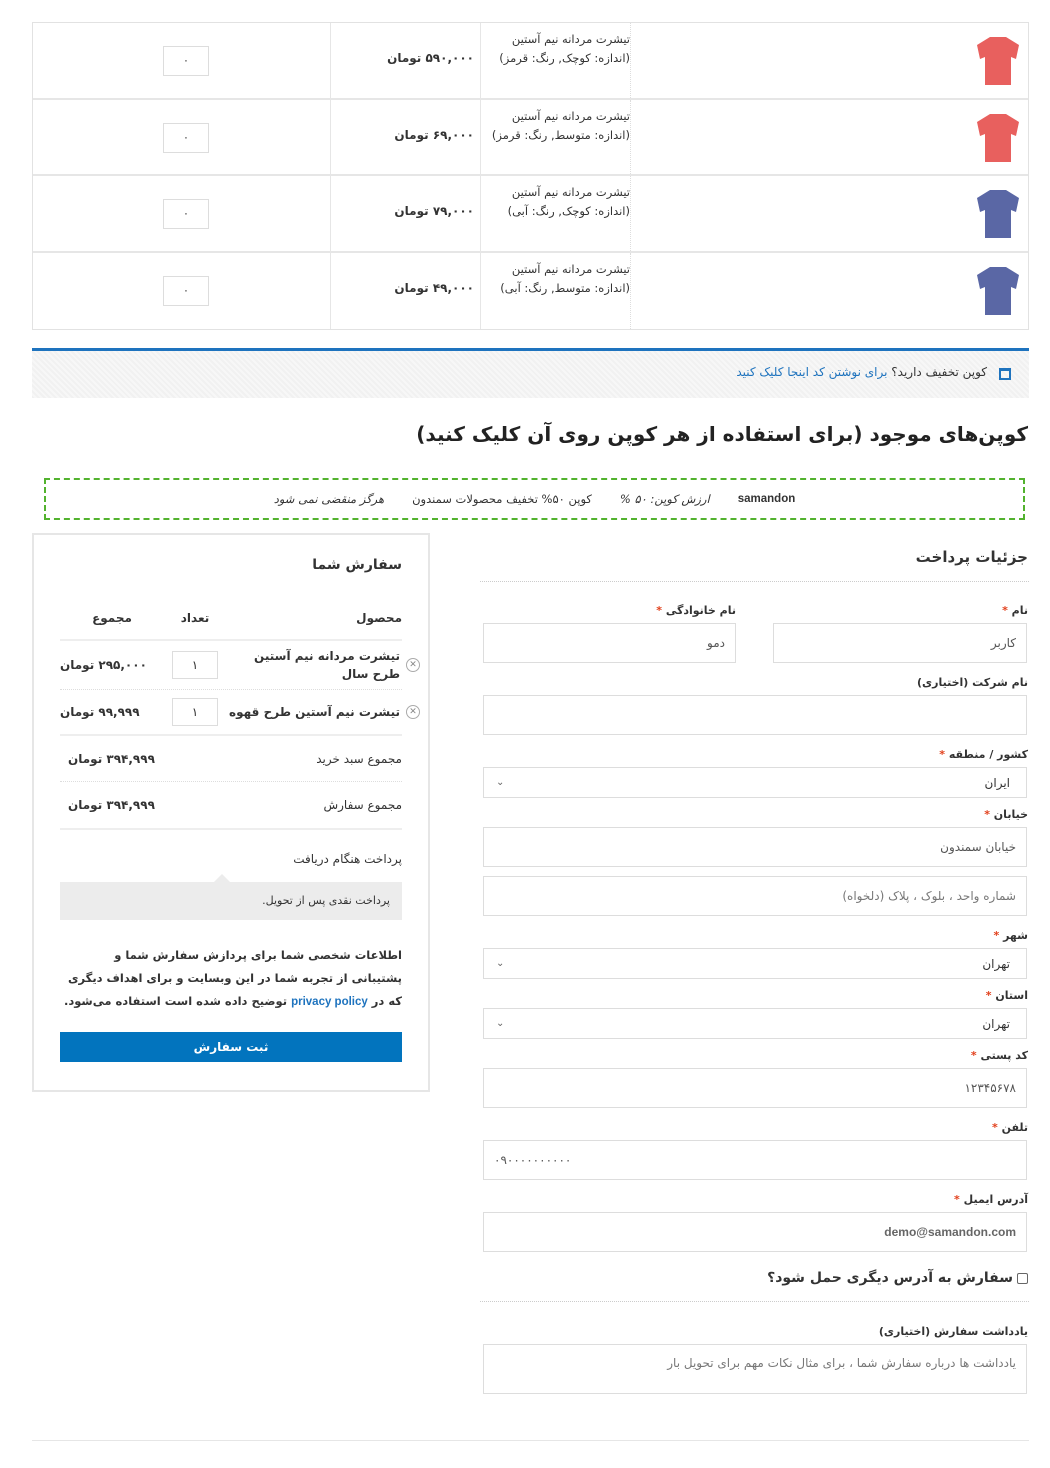 The height and width of the screenshot is (1468, 1050). Describe the element at coordinates (405, 290) in the screenshot. I see `product-price: ۴۹,۰۰۰ تومان` at that location.